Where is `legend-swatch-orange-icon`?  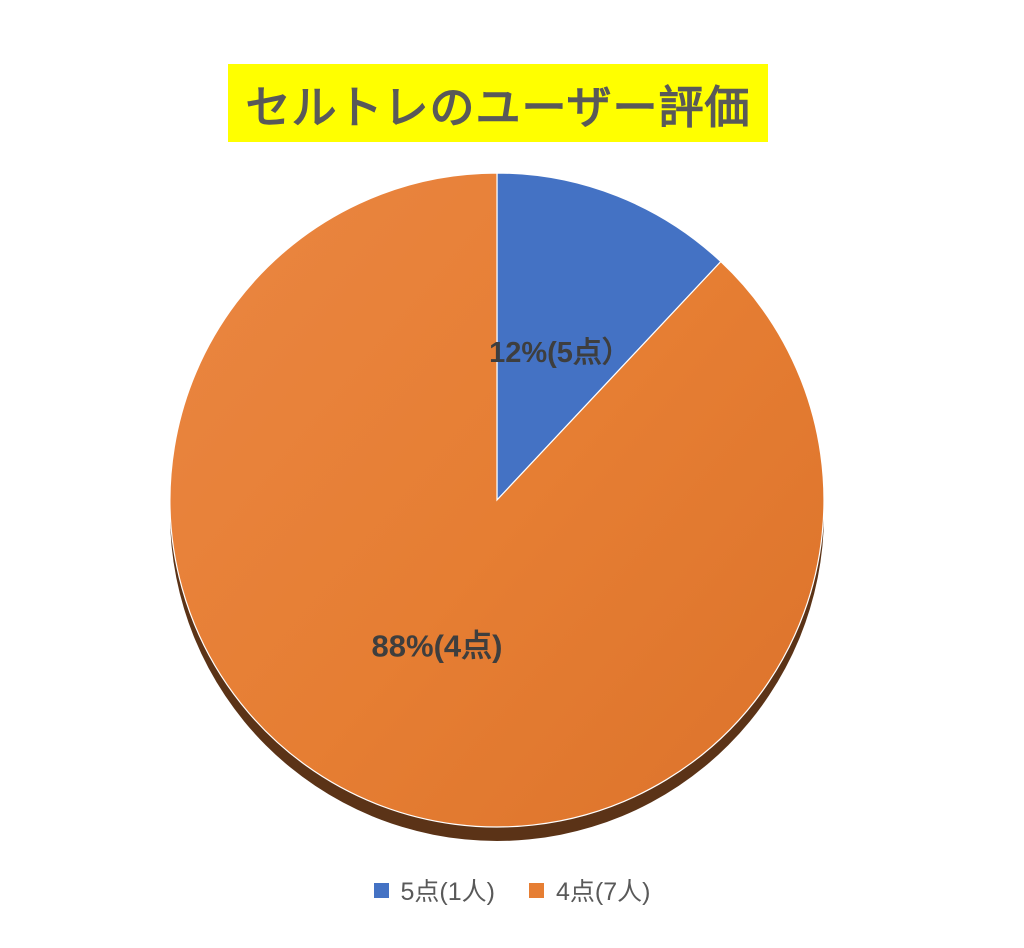 legend-swatch-orange-icon is located at coordinates (536, 890).